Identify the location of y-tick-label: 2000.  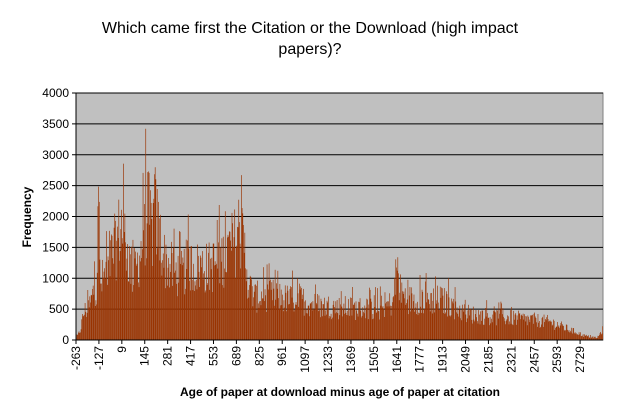
(55, 217).